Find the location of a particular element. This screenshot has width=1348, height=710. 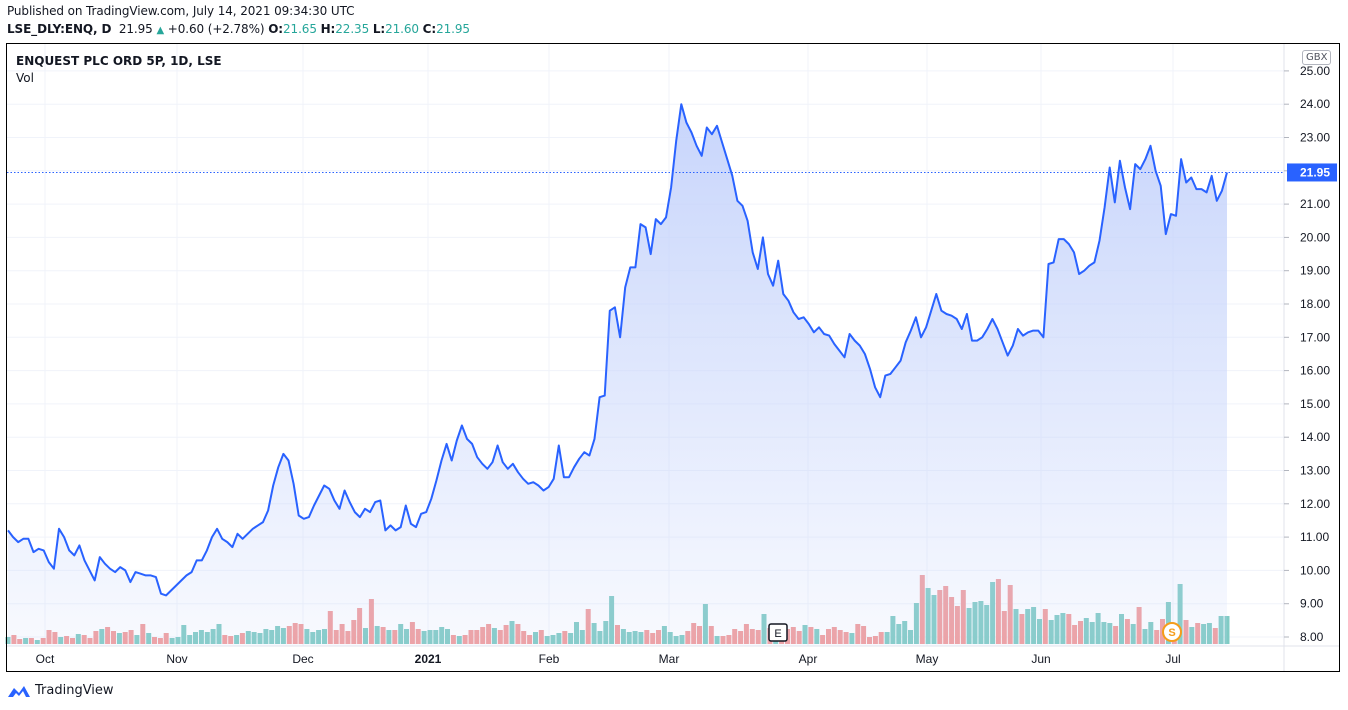

time-tick-label: Nov is located at coordinates (176, 659).